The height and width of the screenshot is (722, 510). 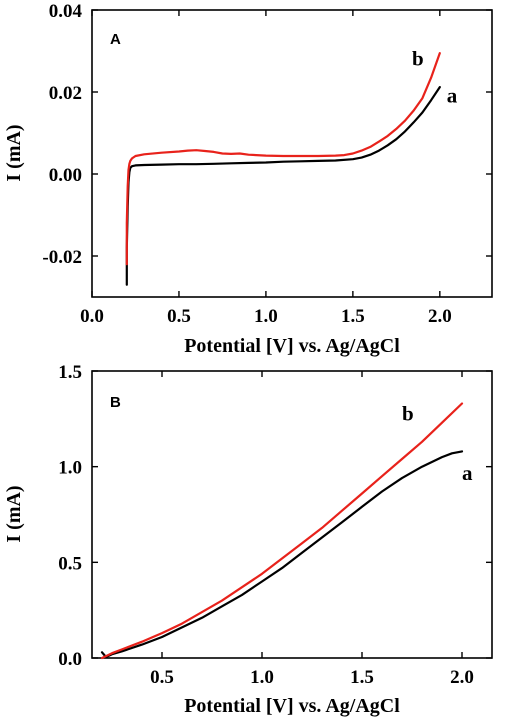 I want to click on panel-a-y-tick-label: 0.02, so click(x=65, y=93).